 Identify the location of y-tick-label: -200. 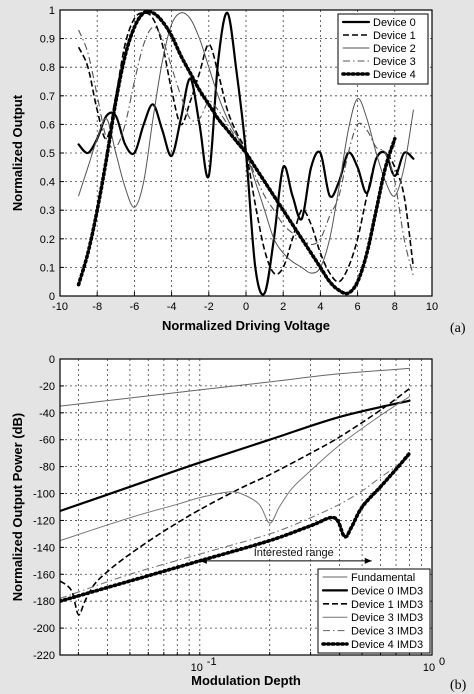
(44, 629).